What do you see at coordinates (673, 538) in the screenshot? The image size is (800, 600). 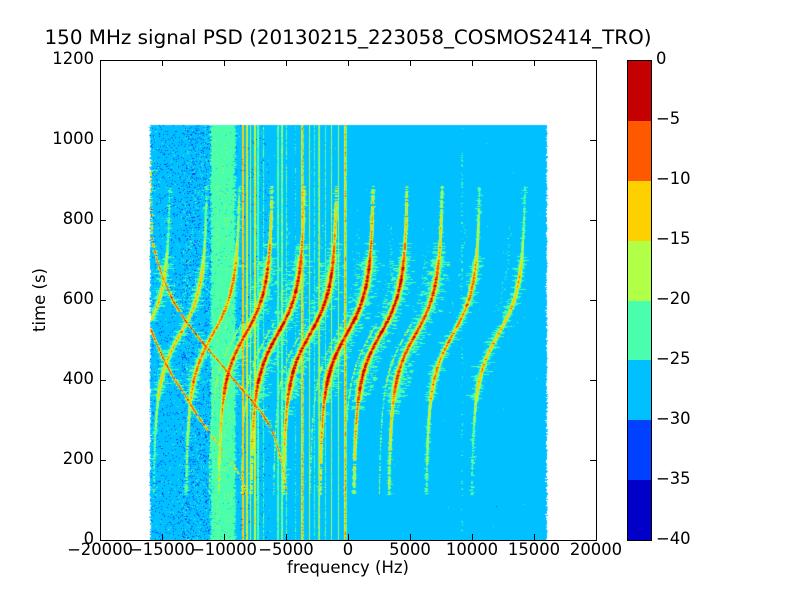 I see `colorbar-tick-label: −40` at bounding box center [673, 538].